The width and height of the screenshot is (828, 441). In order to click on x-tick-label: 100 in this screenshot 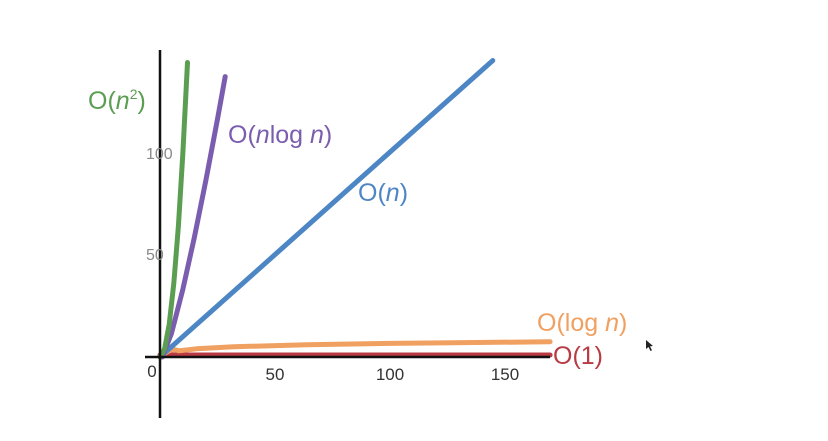, I will do `click(390, 374)`.